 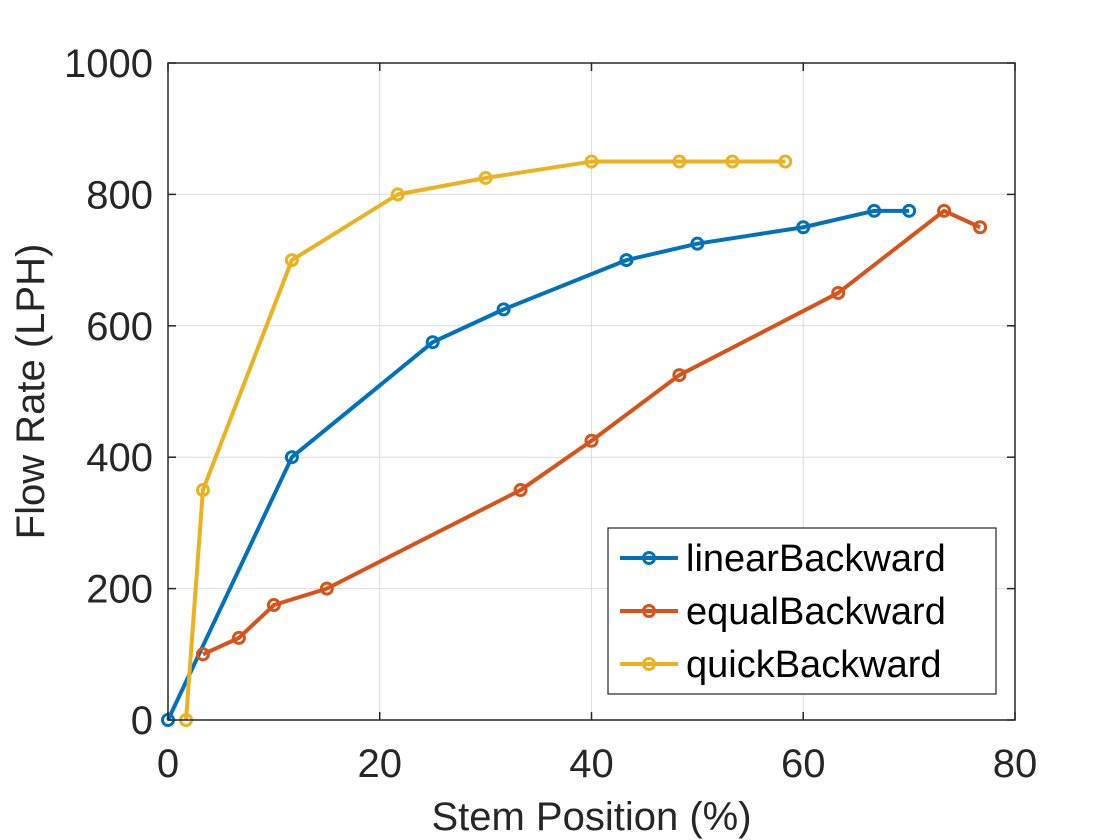 I want to click on legend-label: linearBackward, so click(x=816, y=559).